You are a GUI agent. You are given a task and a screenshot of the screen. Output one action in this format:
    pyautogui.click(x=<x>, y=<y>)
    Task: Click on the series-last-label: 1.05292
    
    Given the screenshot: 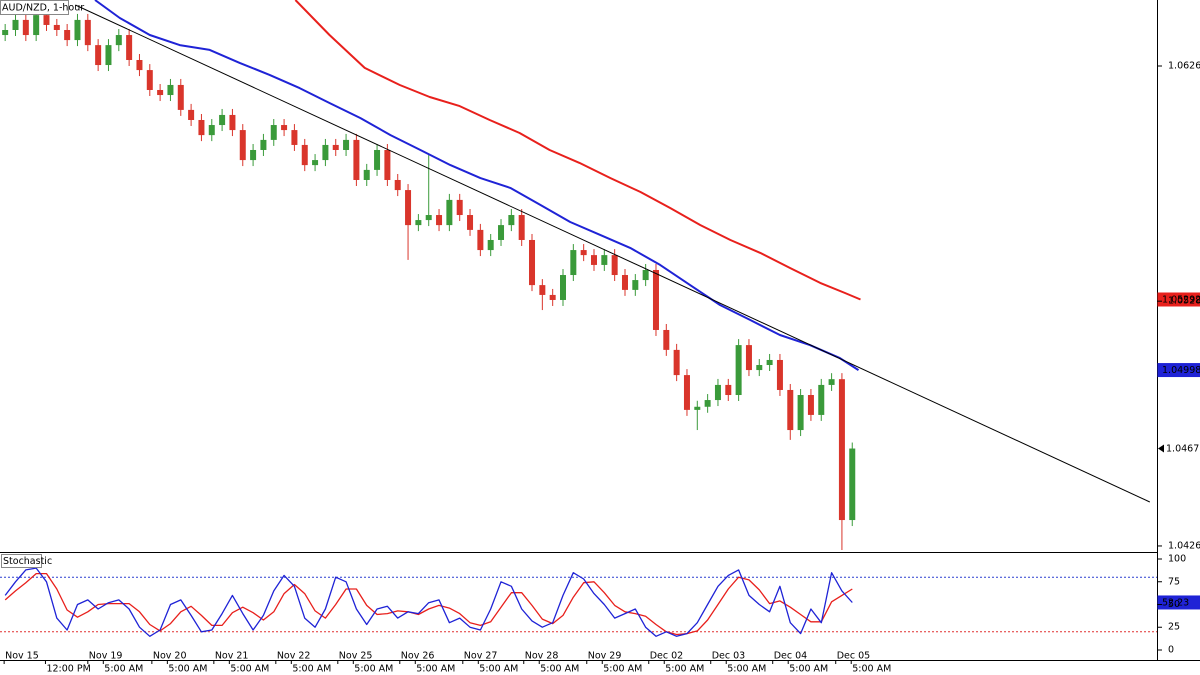 What is the action you would take?
    pyautogui.click(x=1181, y=299)
    